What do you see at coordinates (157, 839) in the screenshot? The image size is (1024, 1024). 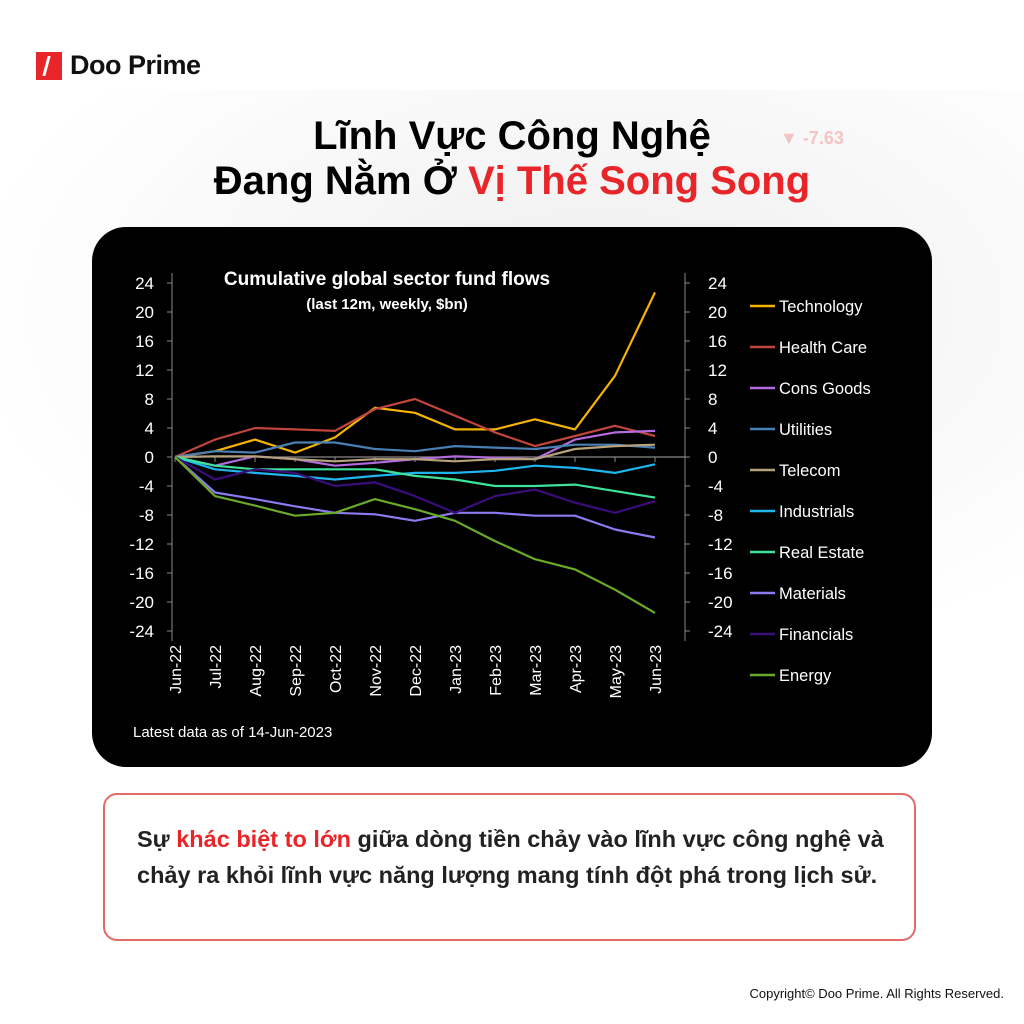 I see `summary-prefix: Sự` at bounding box center [157, 839].